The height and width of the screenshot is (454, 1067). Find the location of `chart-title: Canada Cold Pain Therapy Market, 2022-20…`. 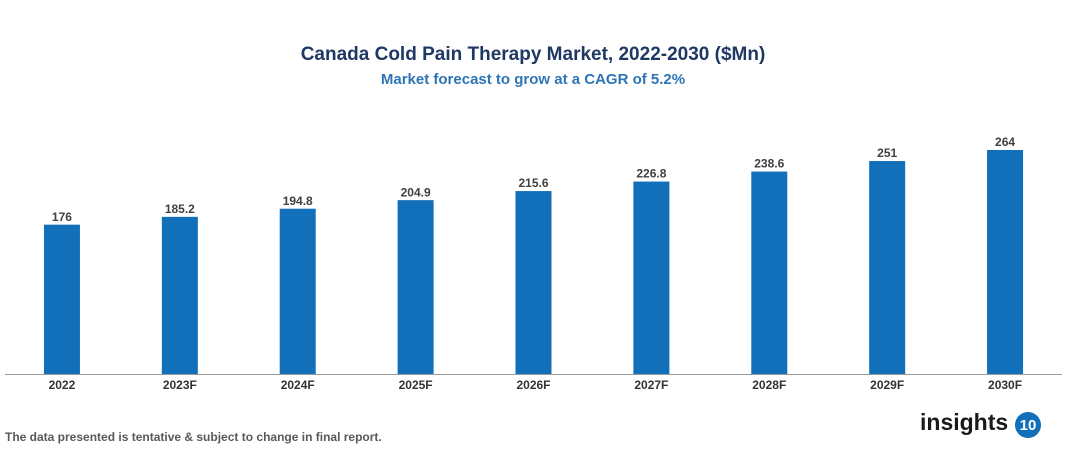

chart-title: Canada Cold Pain Therapy Market, 2022-20… is located at coordinates (533, 54).